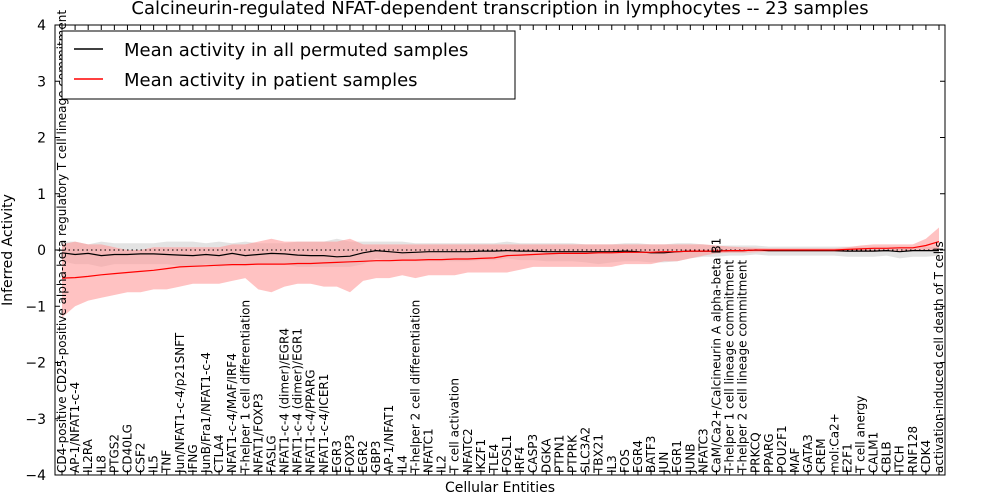  Describe the element at coordinates (756, 452) in the screenshot. I see `x-category-label: PRKCQ` at that location.